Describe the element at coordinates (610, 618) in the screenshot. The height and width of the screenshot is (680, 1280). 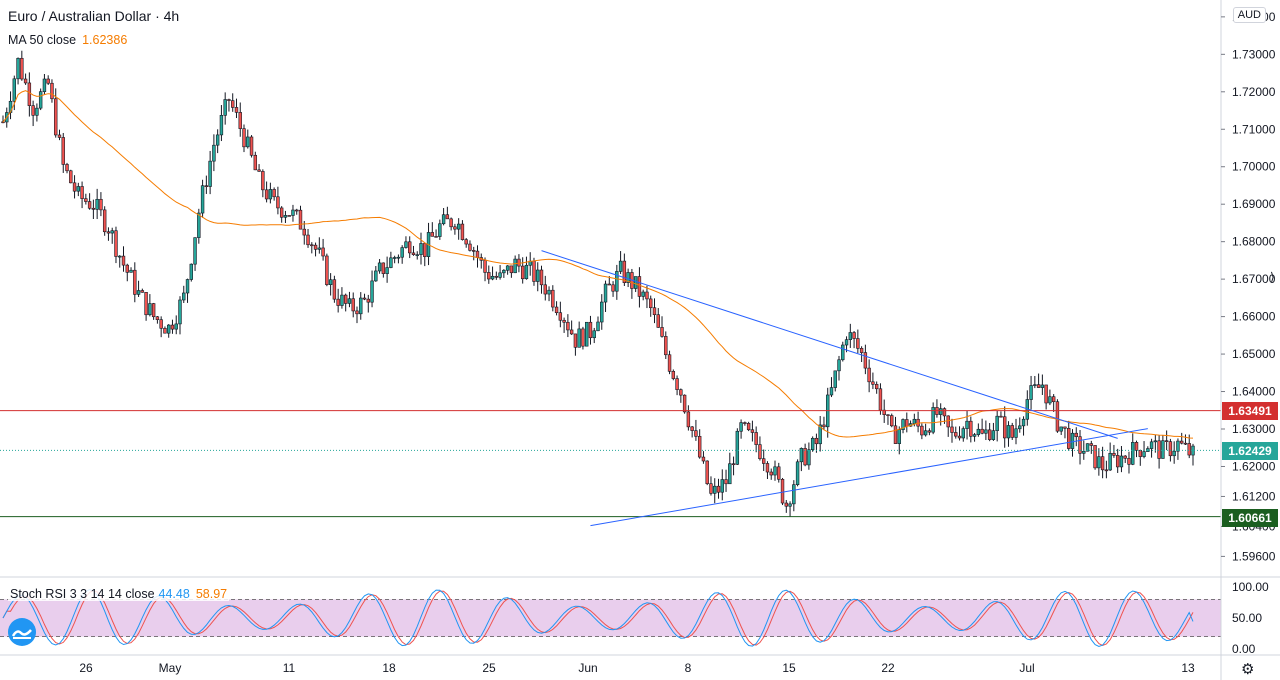
I see `stoch-rsi-band` at that location.